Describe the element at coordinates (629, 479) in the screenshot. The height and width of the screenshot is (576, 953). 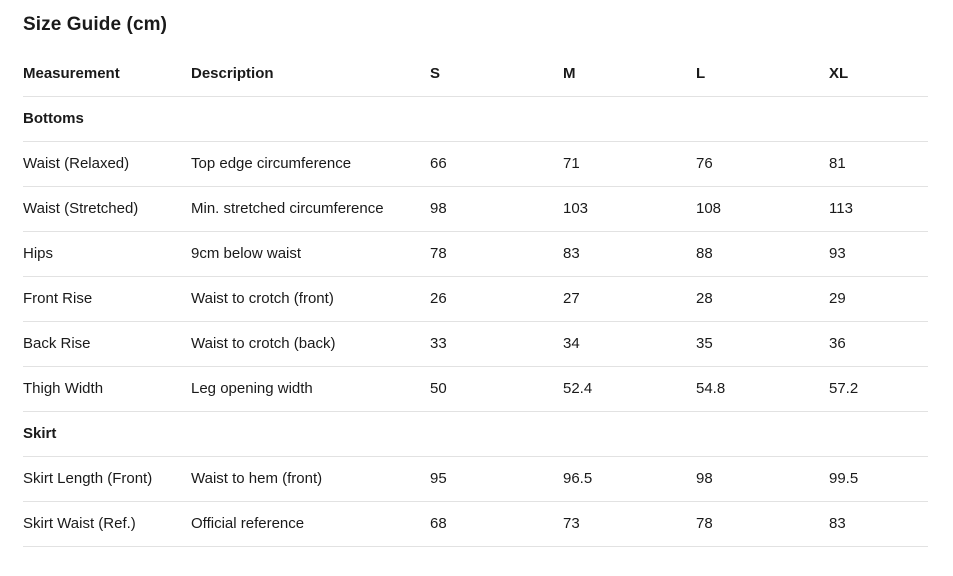
I see `size-m-cell: 96.5` at that location.